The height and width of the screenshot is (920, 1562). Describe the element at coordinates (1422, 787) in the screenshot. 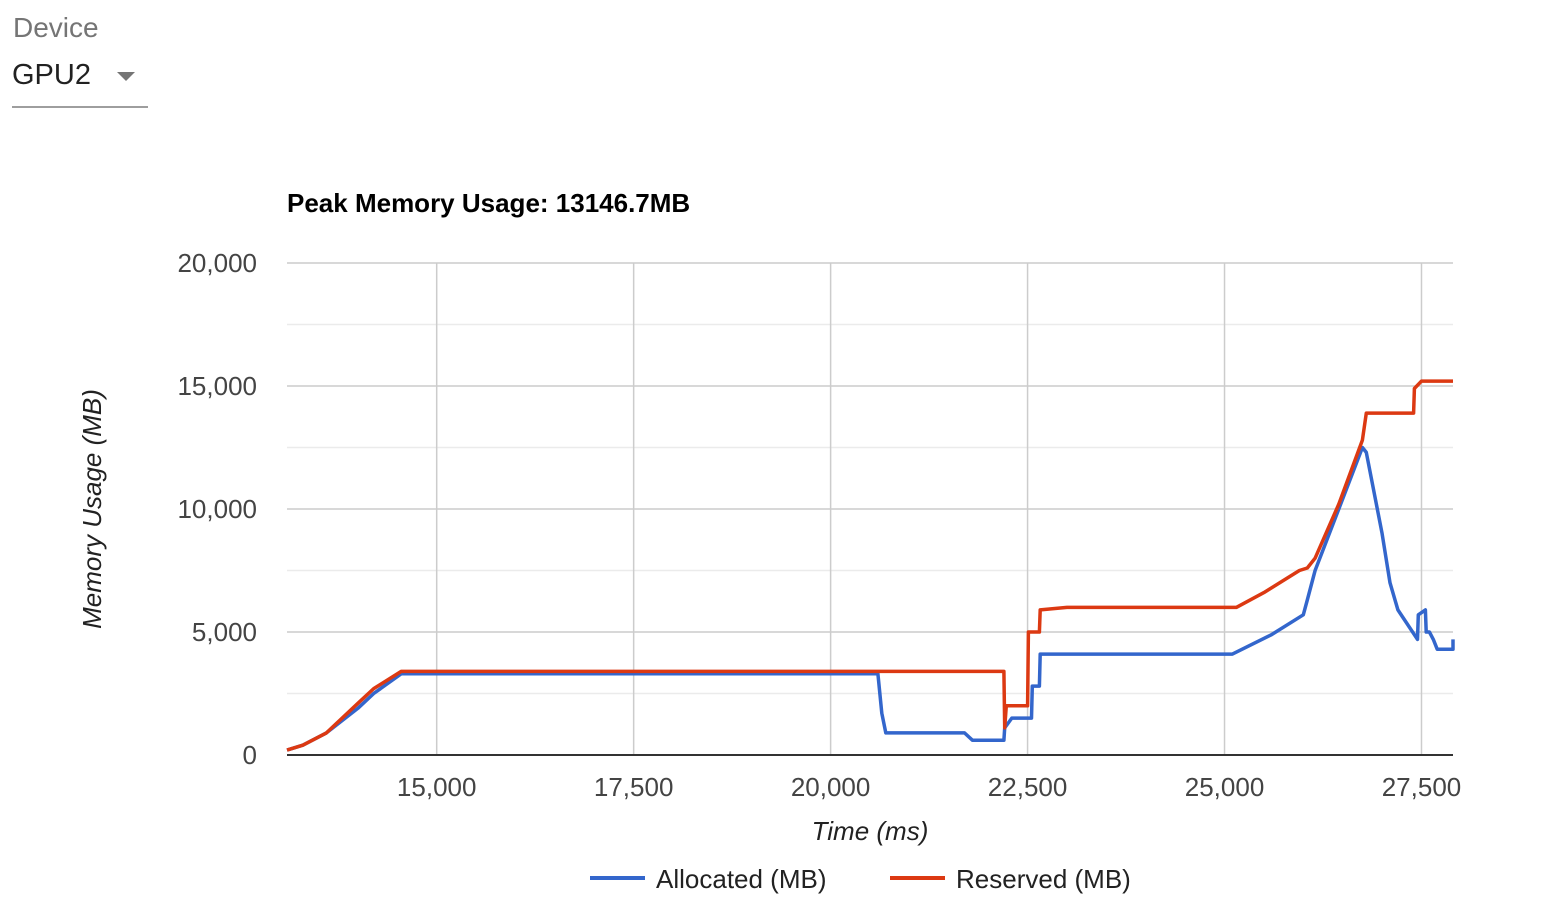

I see `x-tick-label: 27,500` at that location.